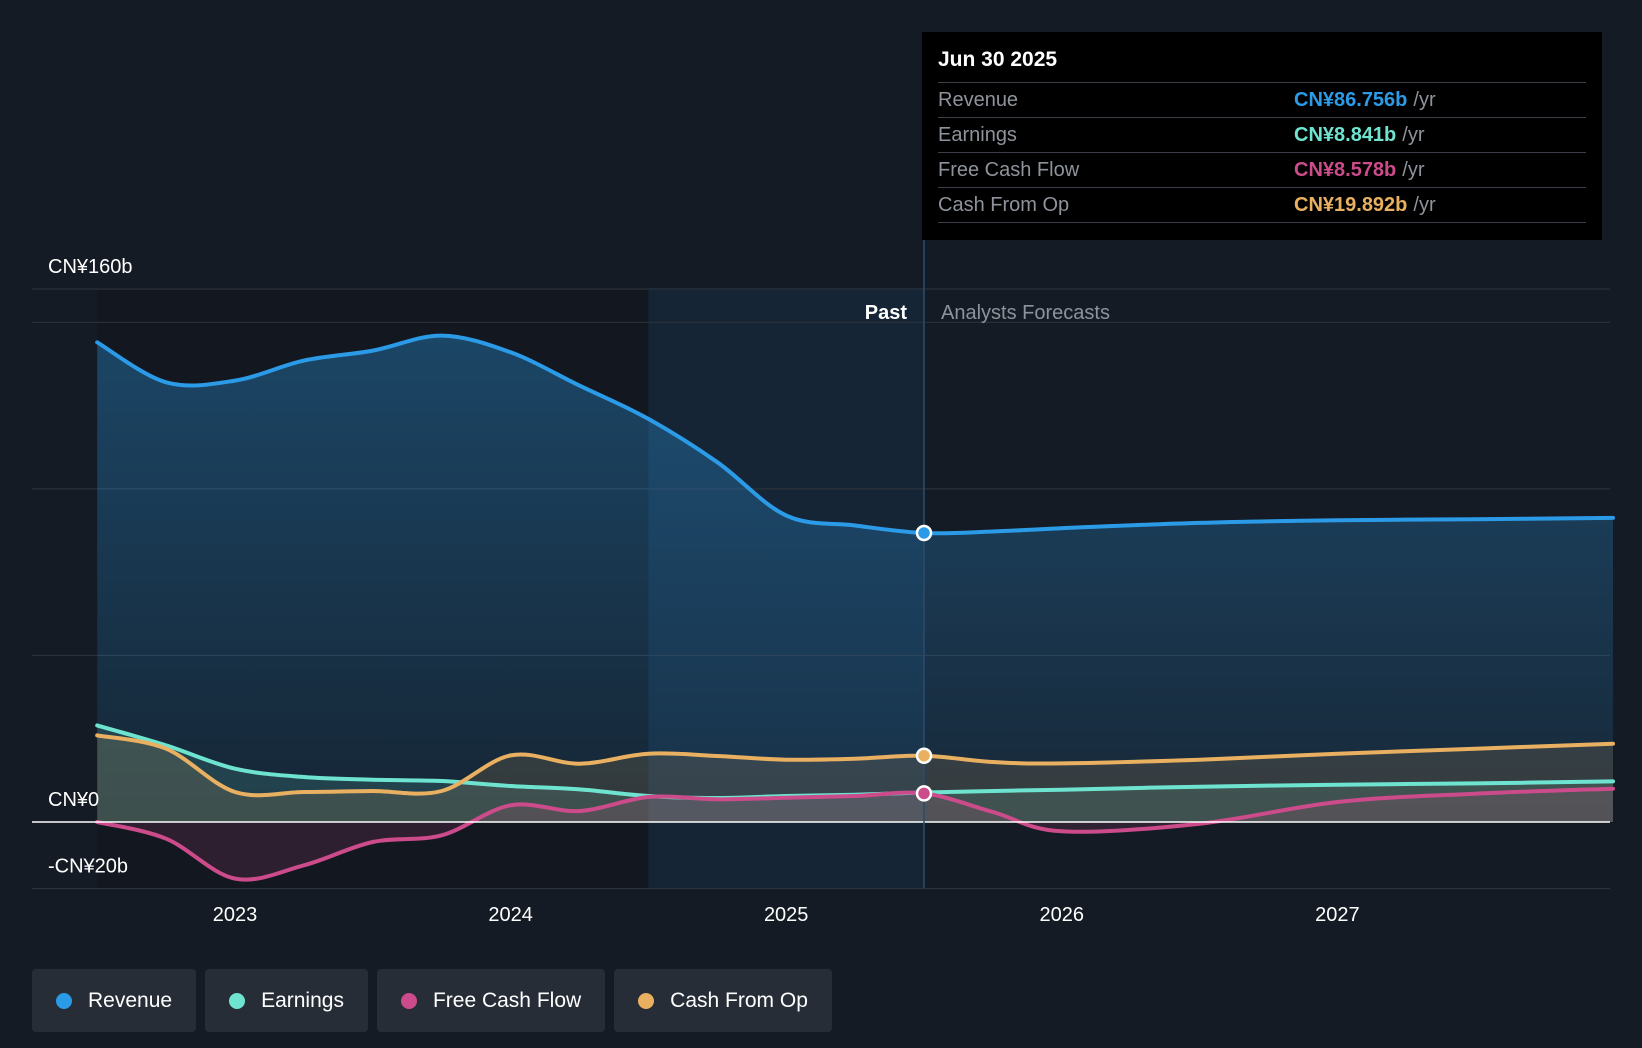 This screenshot has height=1048, width=1642. What do you see at coordinates (998, 59) in the screenshot?
I see `tooltip-date: Jun 30 2025` at bounding box center [998, 59].